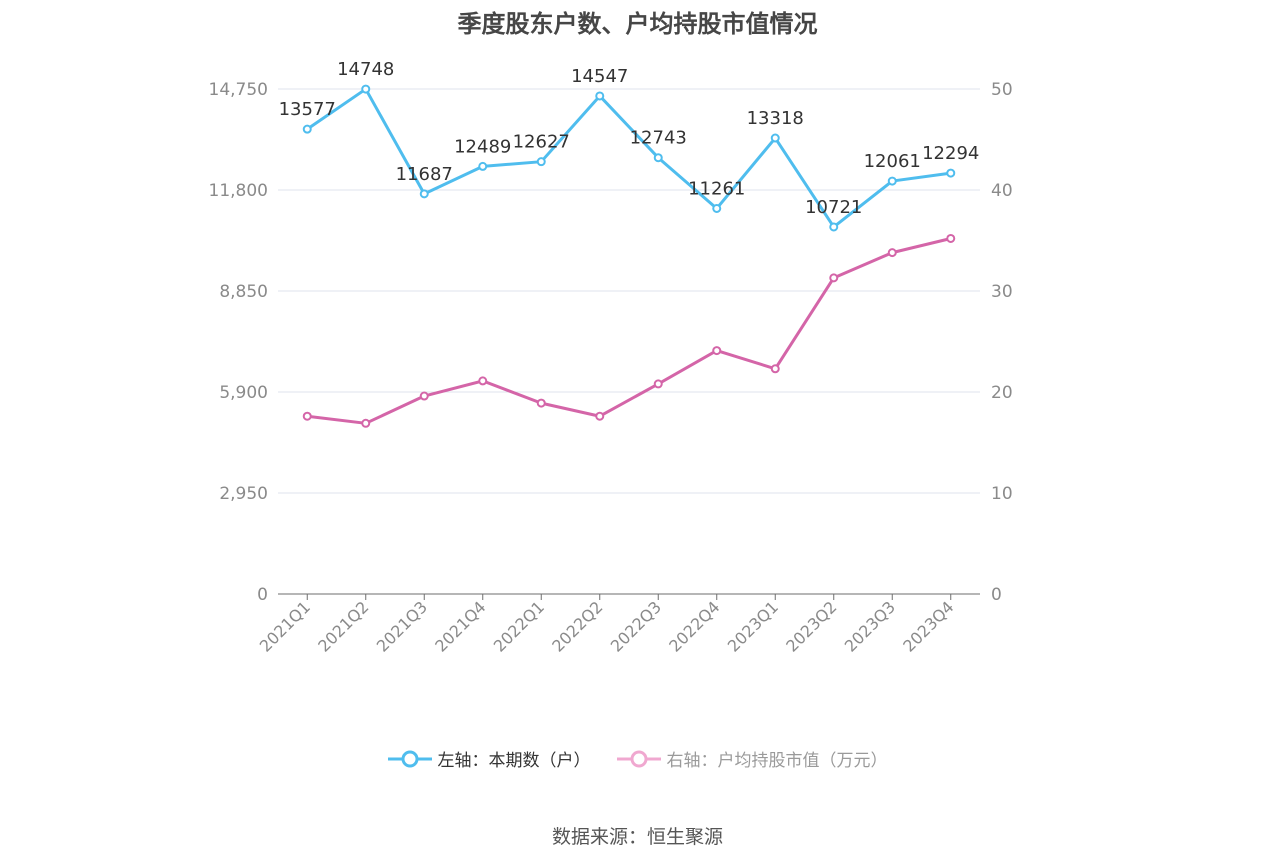 The image size is (1275, 862). What do you see at coordinates (307, 109) in the screenshot?
I see `data-label: 13577` at bounding box center [307, 109].